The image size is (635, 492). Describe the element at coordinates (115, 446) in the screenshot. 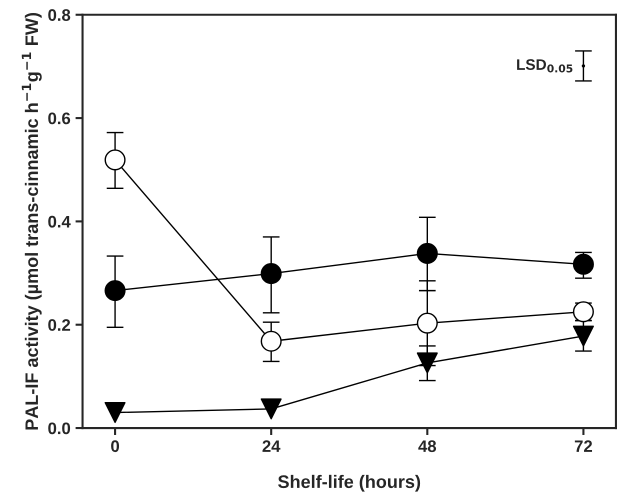

I see `x-tick-label: 0` at that location.